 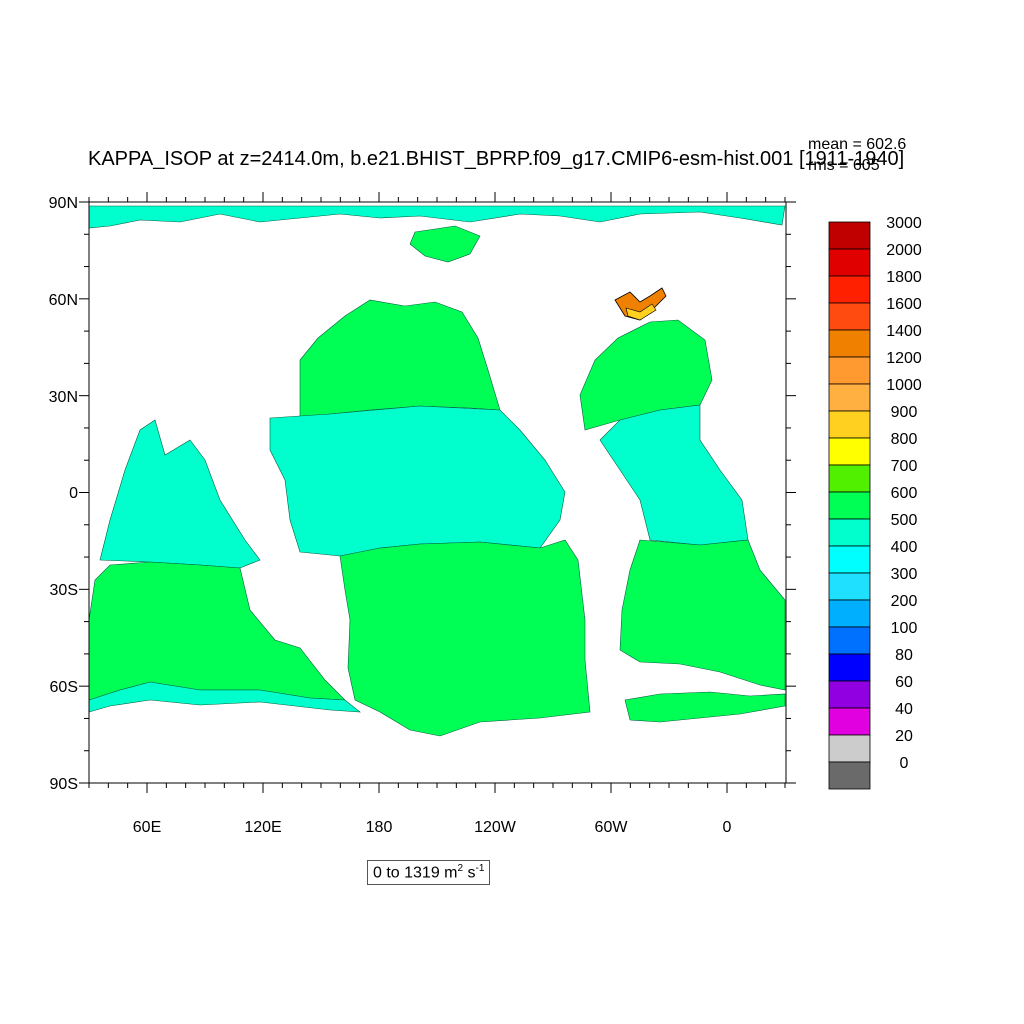 What do you see at coordinates (904, 628) in the screenshot?
I see `colorbar-label: 100` at bounding box center [904, 628].